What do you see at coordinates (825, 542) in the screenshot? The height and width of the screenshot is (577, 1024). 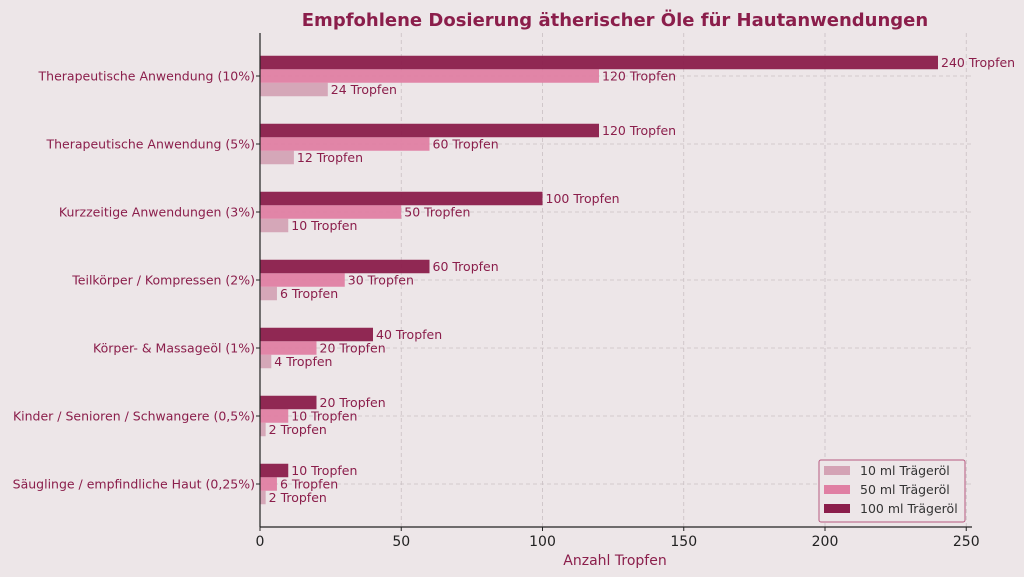 I see `x-tick-label: 200` at bounding box center [825, 542].